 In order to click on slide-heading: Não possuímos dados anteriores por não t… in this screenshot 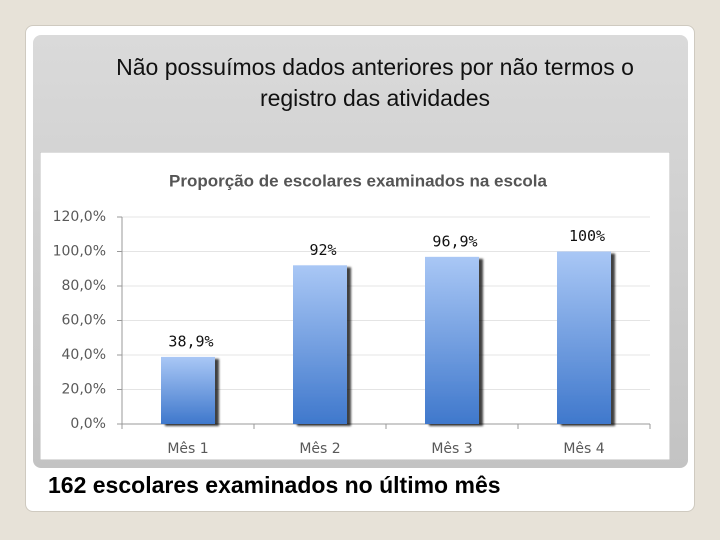, I will do `click(375, 82)`.